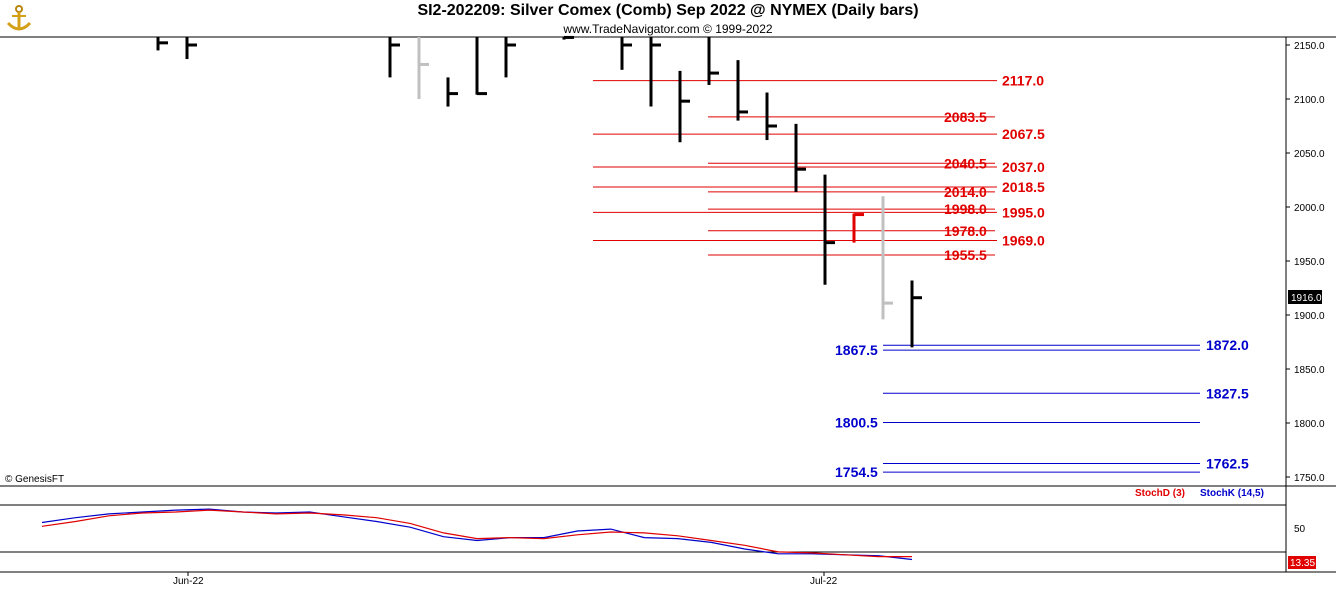  Describe the element at coordinates (1309, 316) in the screenshot. I see `price-tick-label: 1900.0` at that location.